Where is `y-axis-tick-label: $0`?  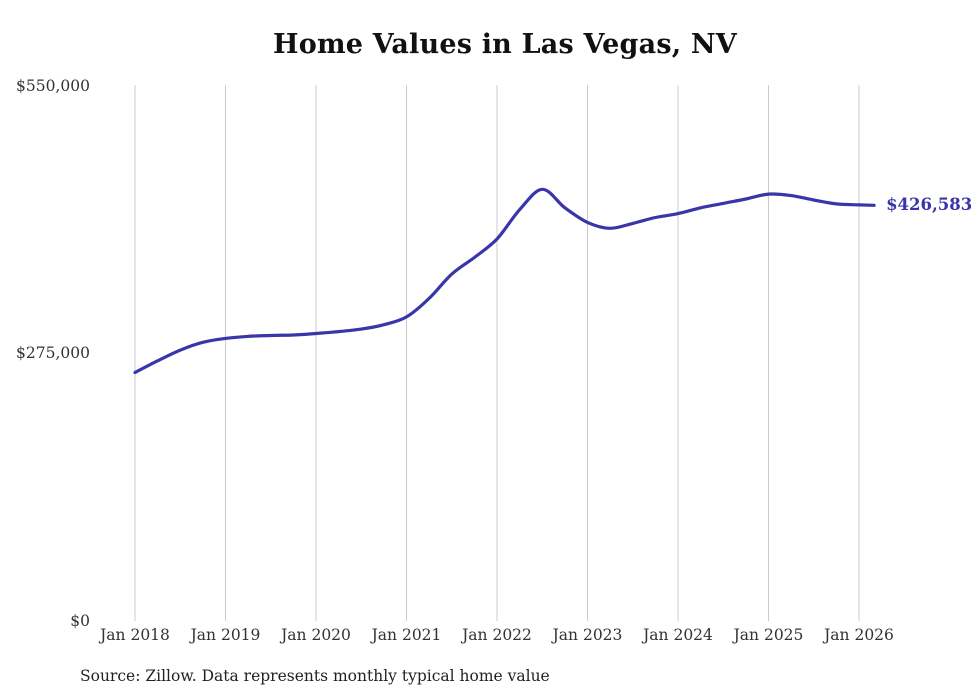
y-axis-tick-label: $0 is located at coordinates (80, 621).